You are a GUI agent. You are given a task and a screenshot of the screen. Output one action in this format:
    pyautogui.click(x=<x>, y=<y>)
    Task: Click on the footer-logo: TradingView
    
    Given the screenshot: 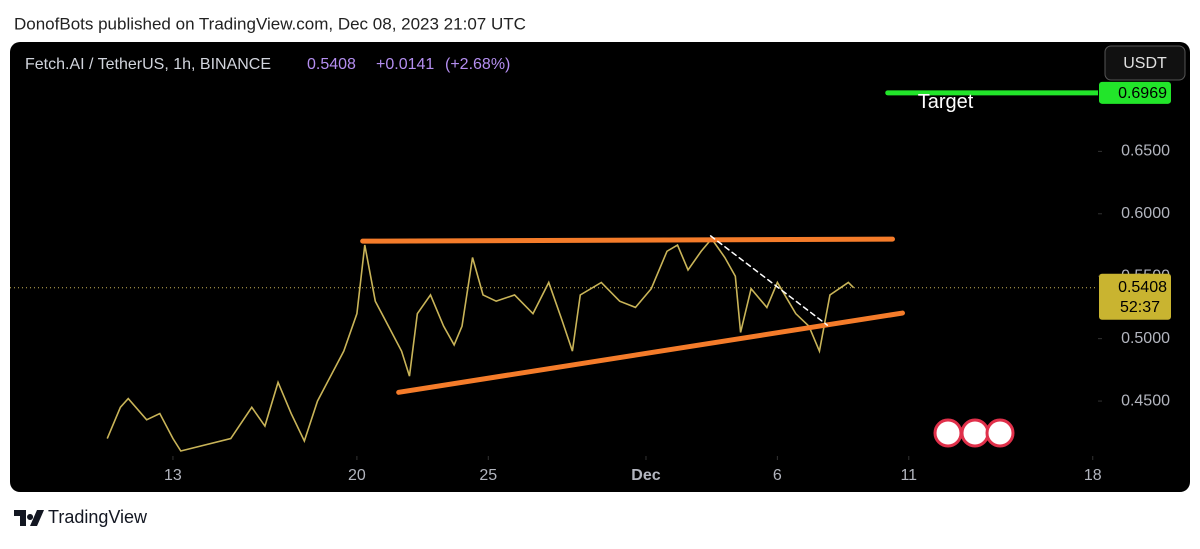 What is the action you would take?
    pyautogui.click(x=81, y=517)
    